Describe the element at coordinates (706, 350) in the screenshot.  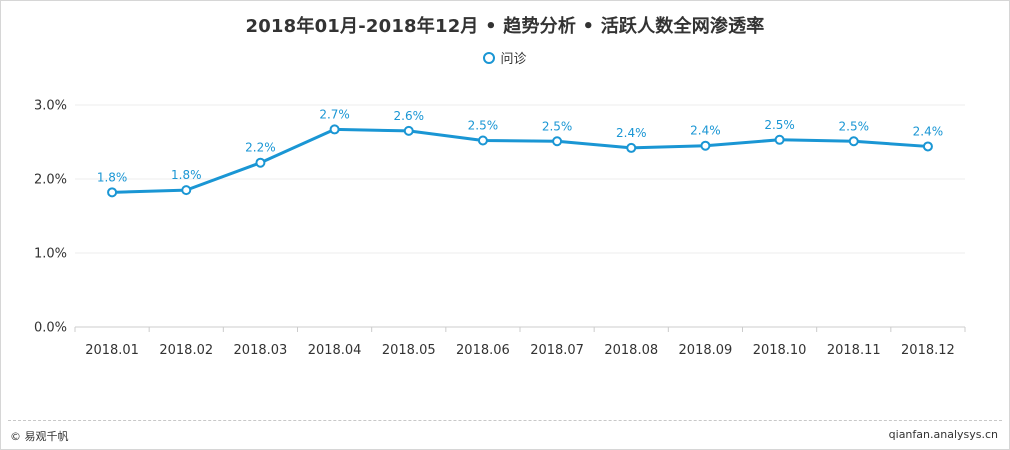
I see `x-tick-label: 2018.09` at that location.